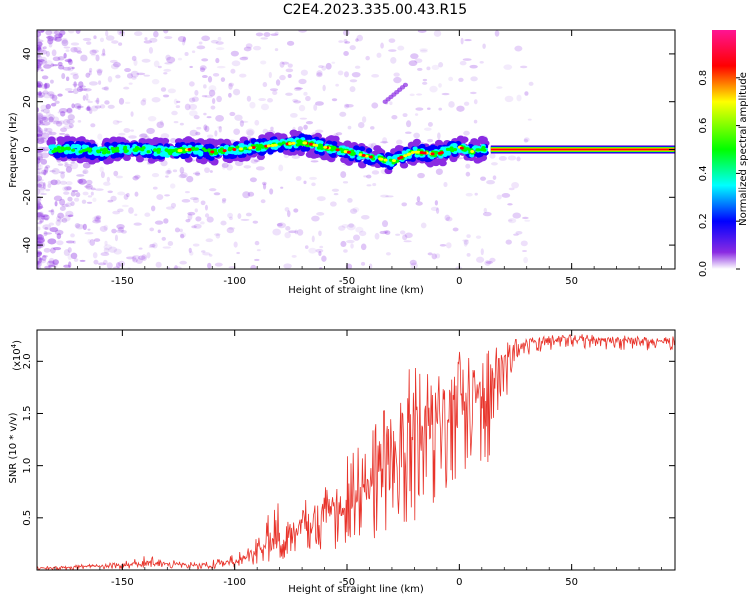  Describe the element at coordinates (375, 10) in the screenshot. I see `chart-title: C2E4.2023.335.00.43.R15` at that location.